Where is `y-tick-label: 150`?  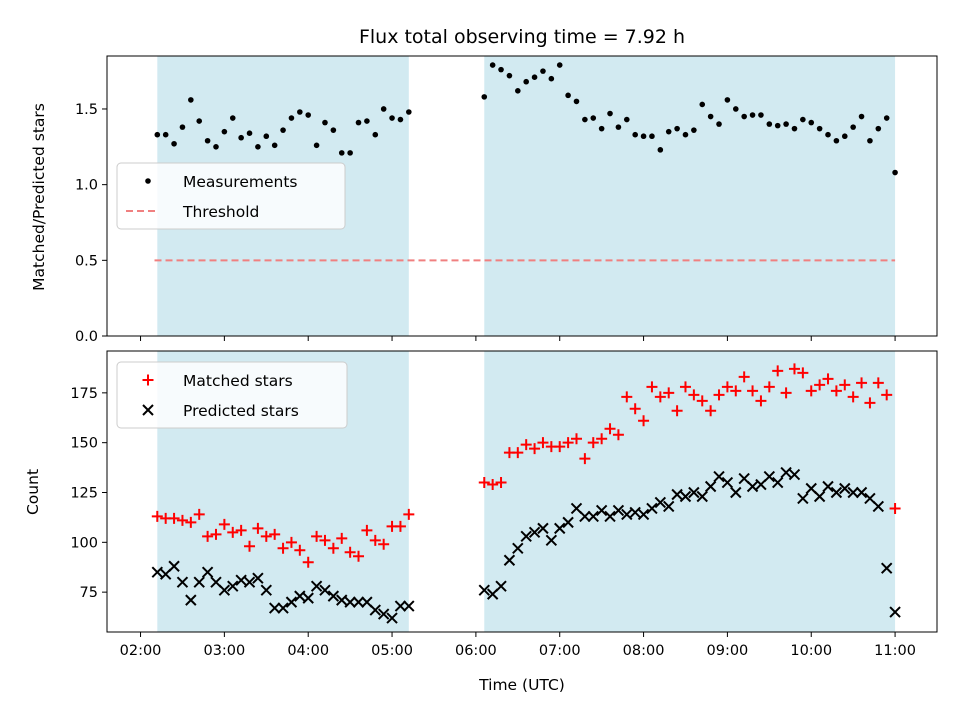
y-tick-label: 150 is located at coordinates (84, 444).